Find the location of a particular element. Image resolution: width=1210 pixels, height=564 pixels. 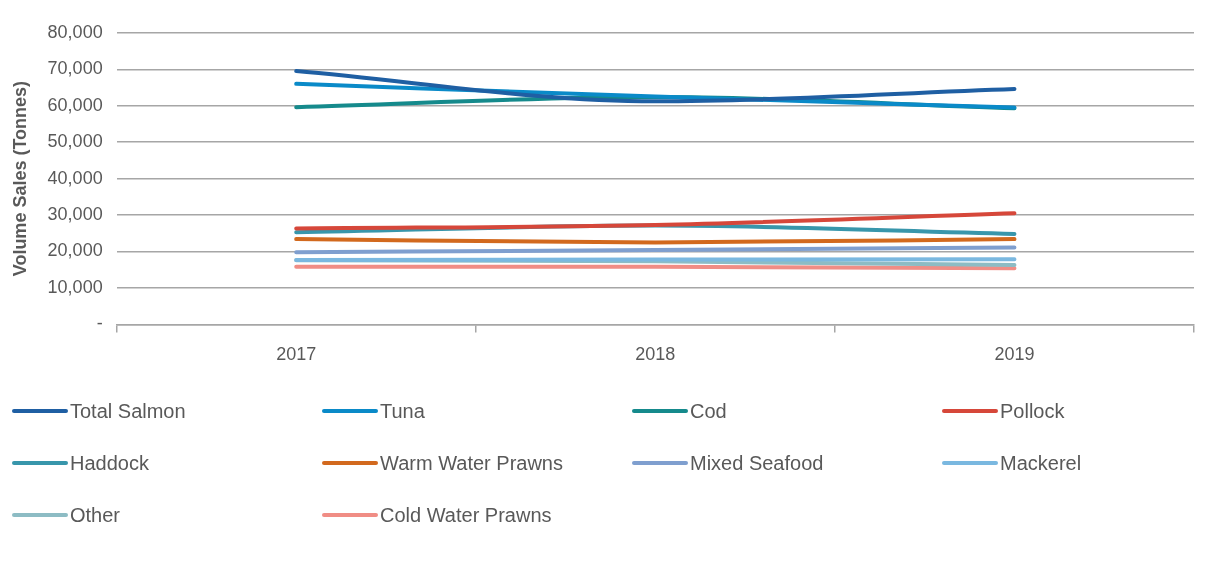

x-tick-label: 2018 is located at coordinates (655, 354).